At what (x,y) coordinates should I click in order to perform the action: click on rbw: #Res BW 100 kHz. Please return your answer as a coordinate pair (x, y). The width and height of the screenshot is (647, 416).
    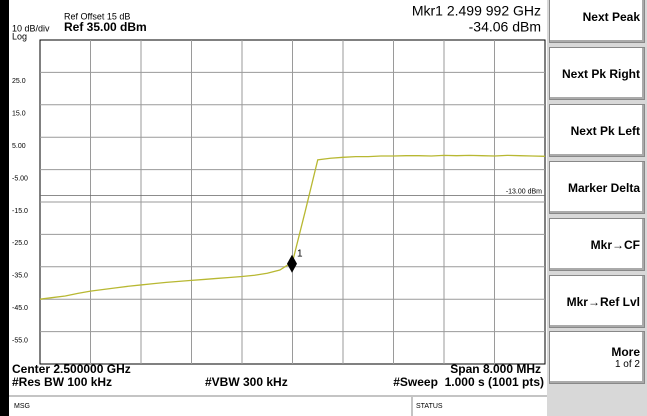
    Looking at the image, I should click on (62, 382).